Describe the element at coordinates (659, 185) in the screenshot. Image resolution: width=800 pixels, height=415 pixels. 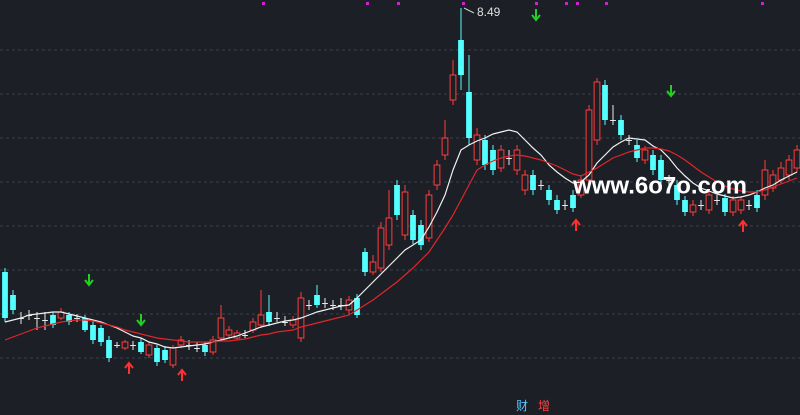
I see `watermark: www.6o7o.com` at that location.